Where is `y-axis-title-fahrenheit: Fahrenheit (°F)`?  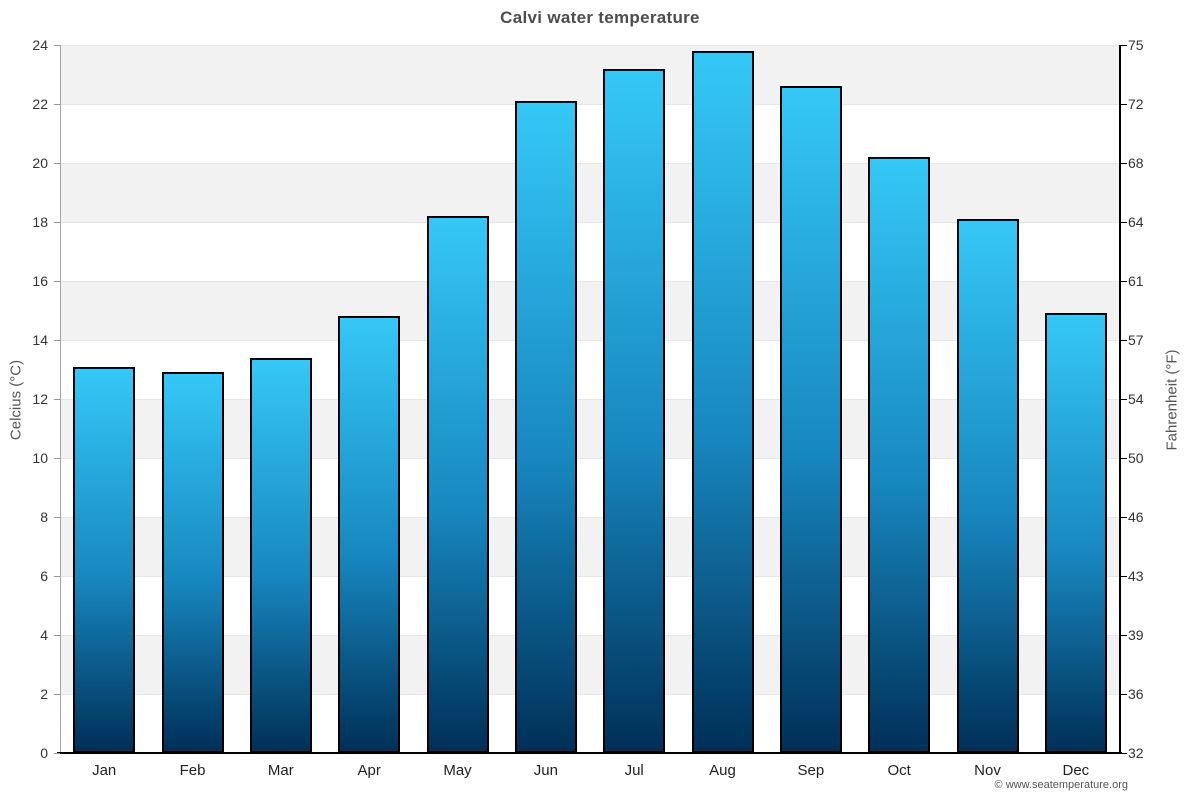
y-axis-title-fahrenheit: Fahrenheit (°F) is located at coordinates (1172, 400).